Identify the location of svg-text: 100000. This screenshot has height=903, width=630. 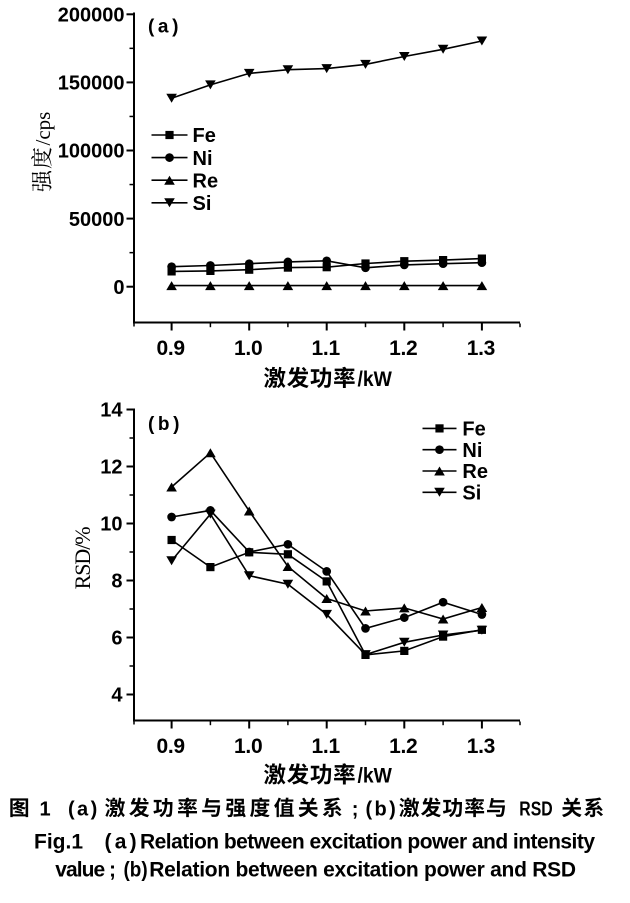
(91, 152).